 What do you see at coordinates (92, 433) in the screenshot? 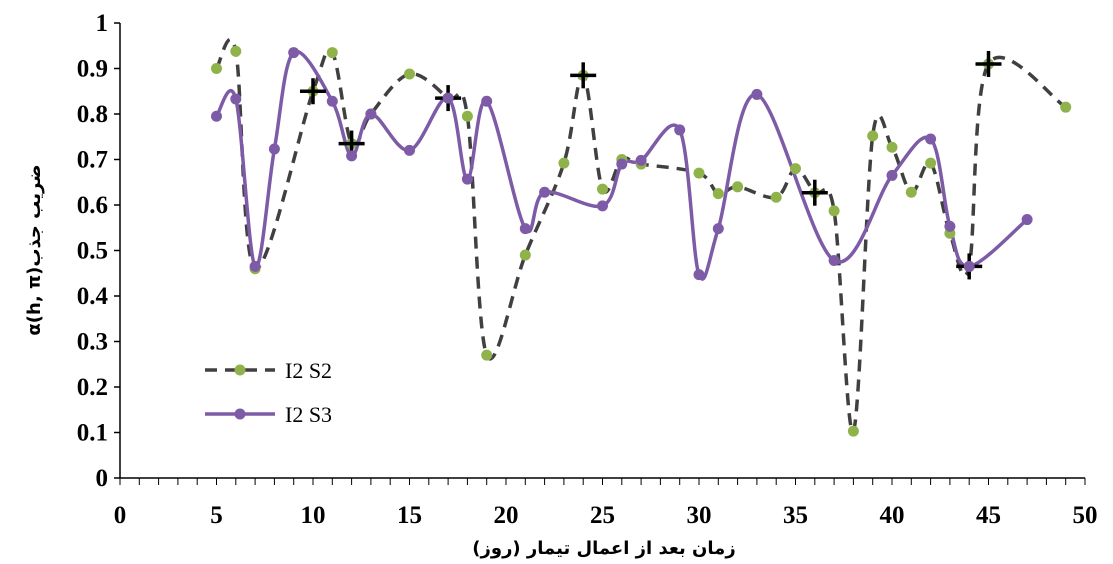
I see `y-tick-label: 0.1` at bounding box center [92, 433].